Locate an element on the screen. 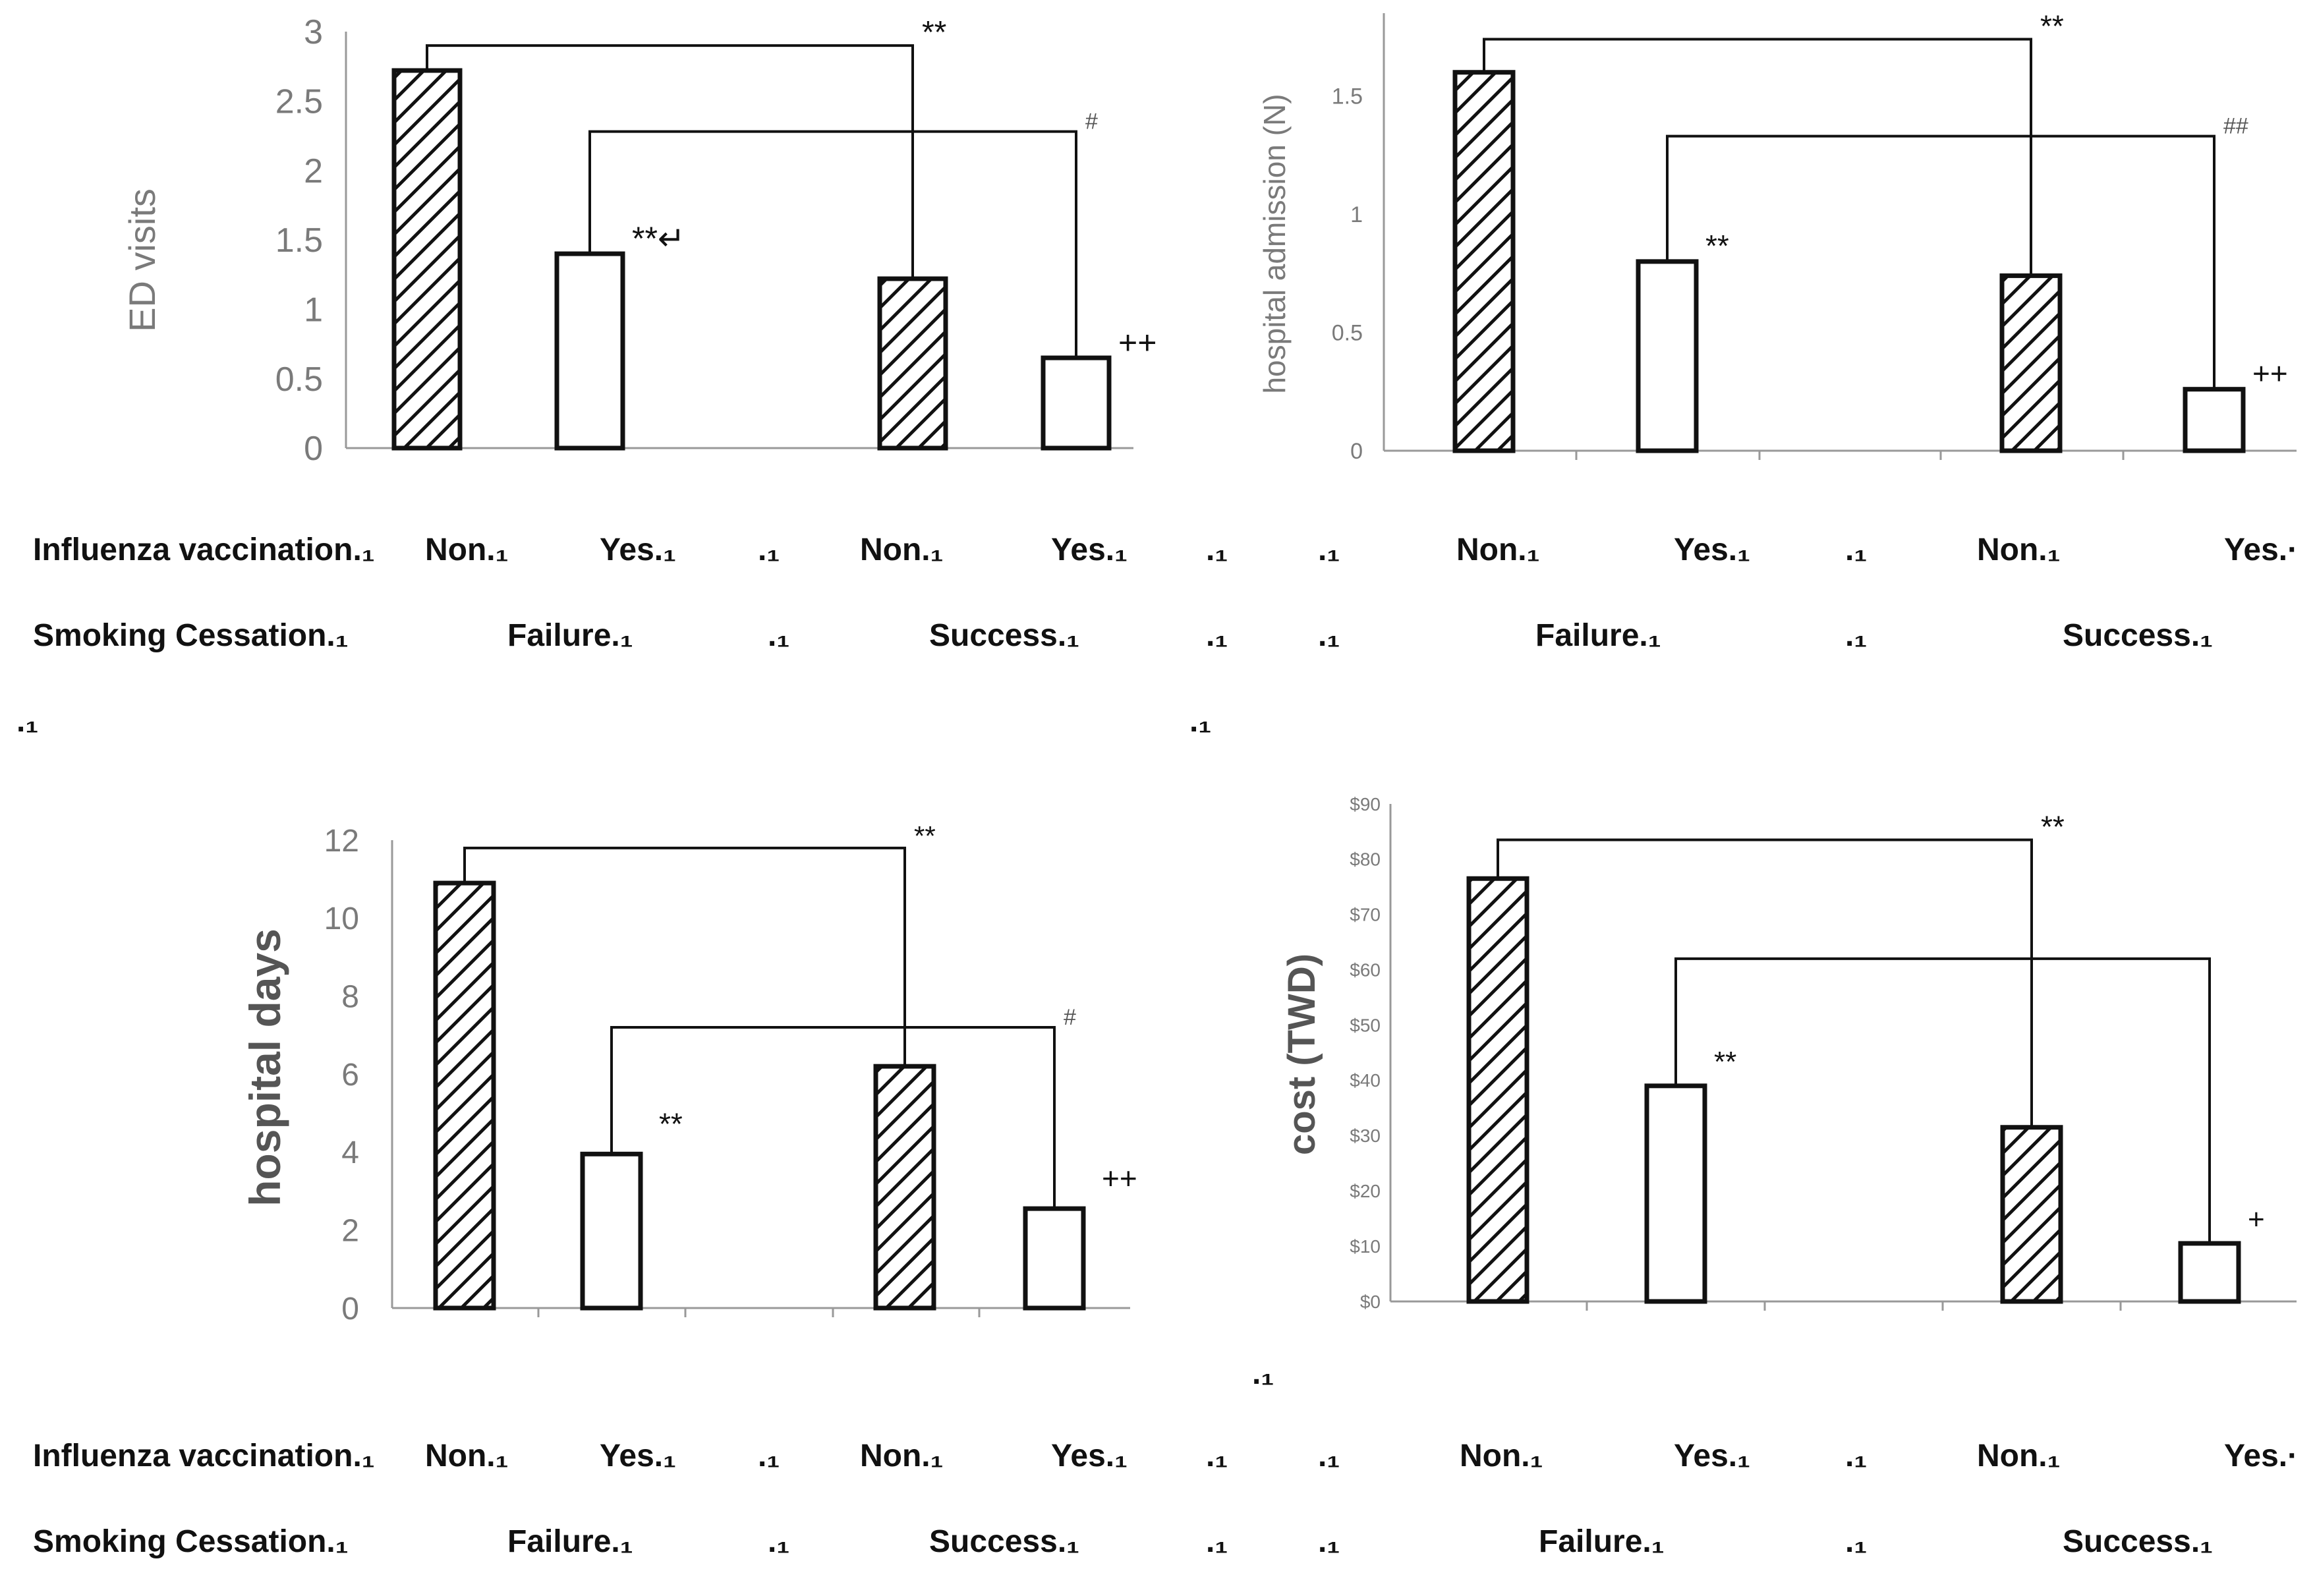  y-axis-label: ED visits is located at coordinates (142, 260).